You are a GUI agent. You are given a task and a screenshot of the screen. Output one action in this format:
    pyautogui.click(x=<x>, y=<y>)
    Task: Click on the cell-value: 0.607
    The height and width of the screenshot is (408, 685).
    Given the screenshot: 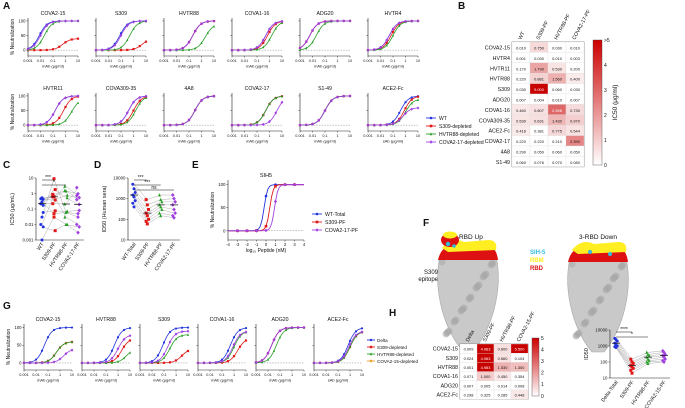 What is the action you would take?
    pyautogui.click(x=539, y=110)
    